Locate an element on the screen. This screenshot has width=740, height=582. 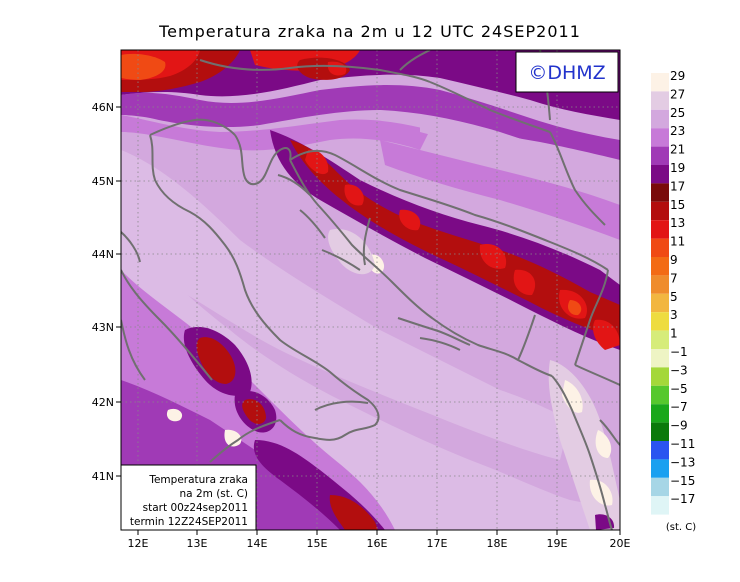
inset-line-1: Temperatura zraka is located at coordinates (198, 480).